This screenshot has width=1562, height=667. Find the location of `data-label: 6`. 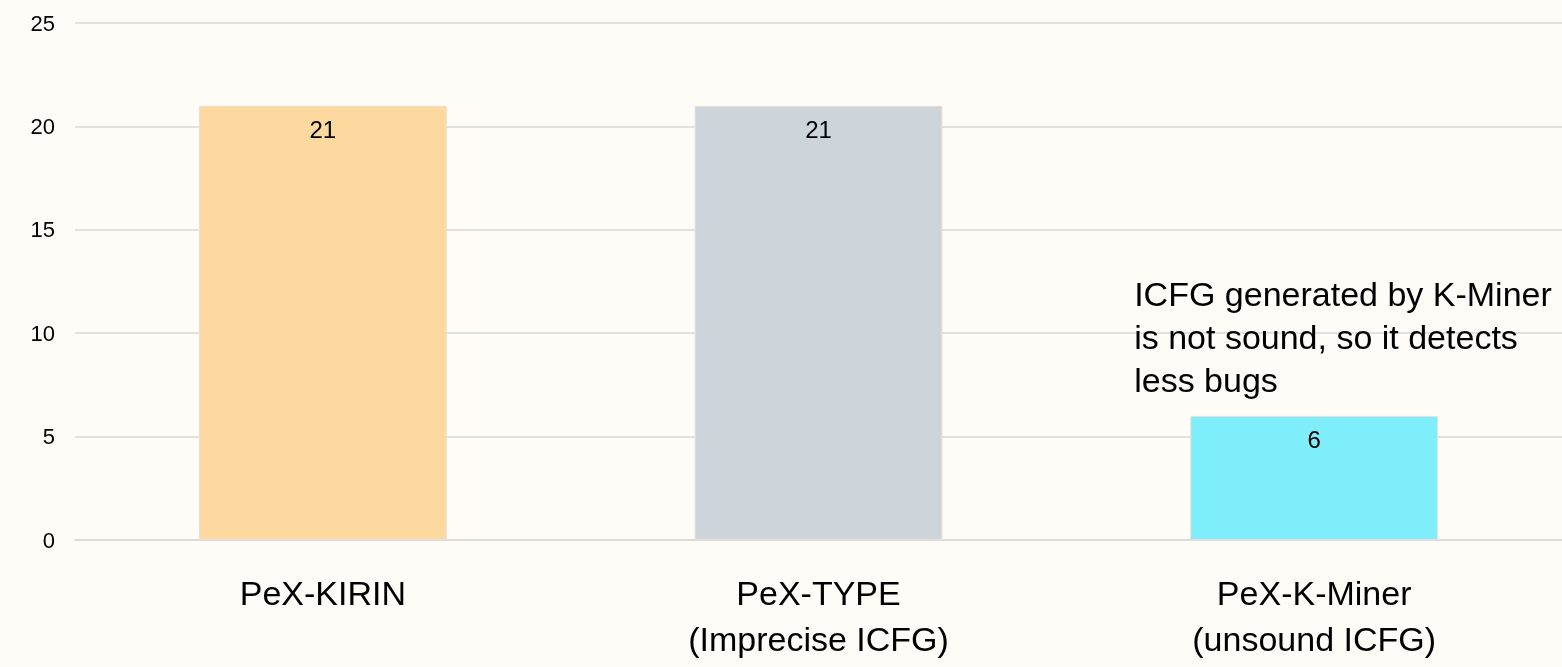

data-label: 6 is located at coordinates (1314, 440).